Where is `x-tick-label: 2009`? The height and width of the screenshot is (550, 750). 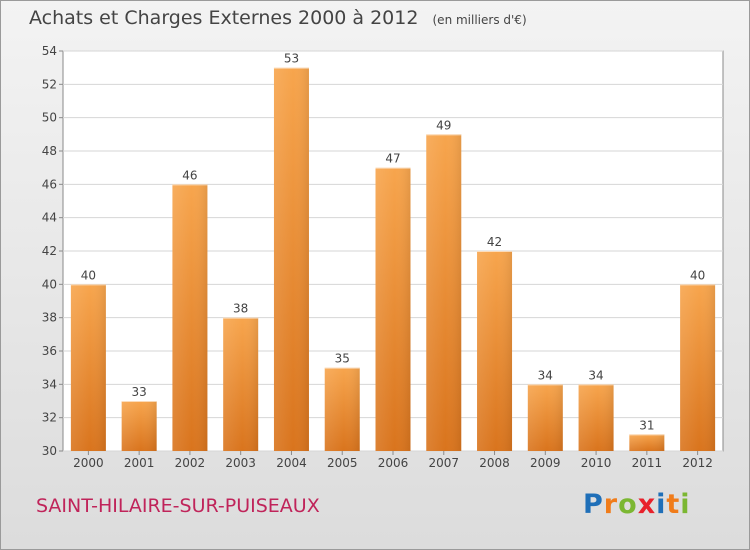
x-tick-label: 2009 is located at coordinates (545, 463).